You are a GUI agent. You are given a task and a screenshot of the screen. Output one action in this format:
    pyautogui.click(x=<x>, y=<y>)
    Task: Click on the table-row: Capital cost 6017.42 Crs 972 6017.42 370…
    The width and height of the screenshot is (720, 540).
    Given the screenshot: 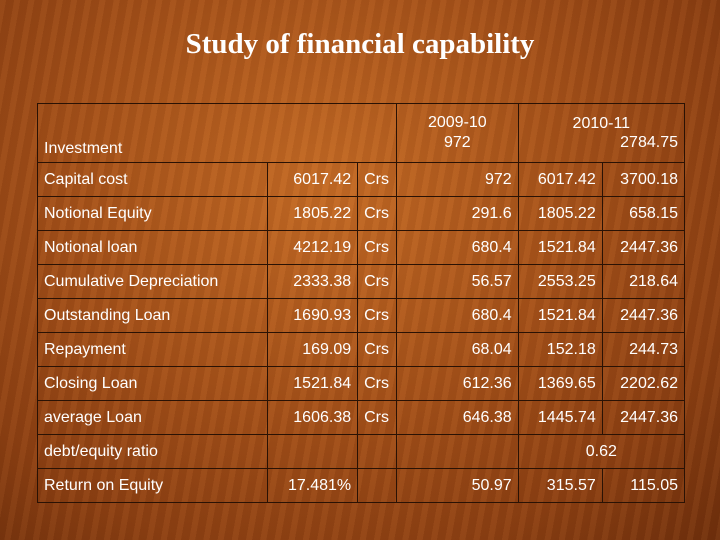 What is the action you would take?
    pyautogui.click(x=361, y=179)
    